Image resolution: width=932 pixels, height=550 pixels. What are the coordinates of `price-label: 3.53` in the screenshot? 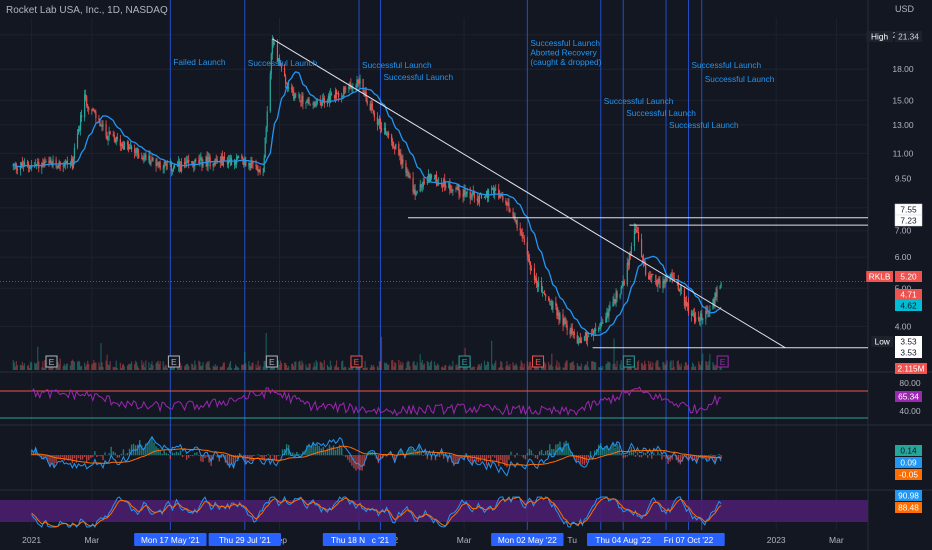 It's located at (908, 352).